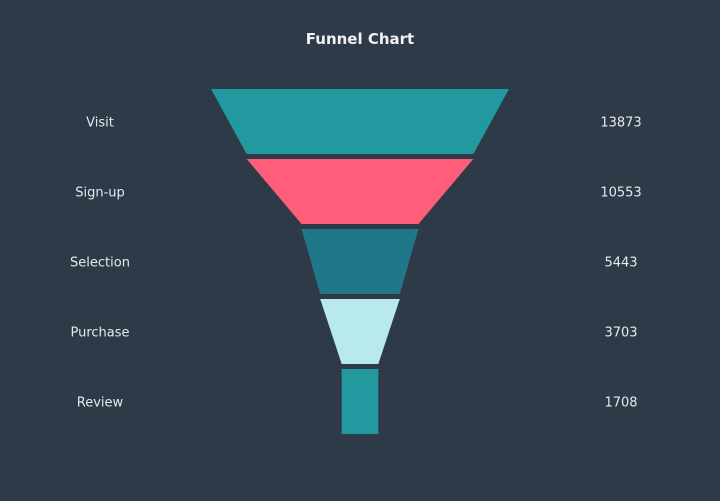 Image resolution: width=720 pixels, height=501 pixels. I want to click on stage-label: Visit, so click(100, 123).